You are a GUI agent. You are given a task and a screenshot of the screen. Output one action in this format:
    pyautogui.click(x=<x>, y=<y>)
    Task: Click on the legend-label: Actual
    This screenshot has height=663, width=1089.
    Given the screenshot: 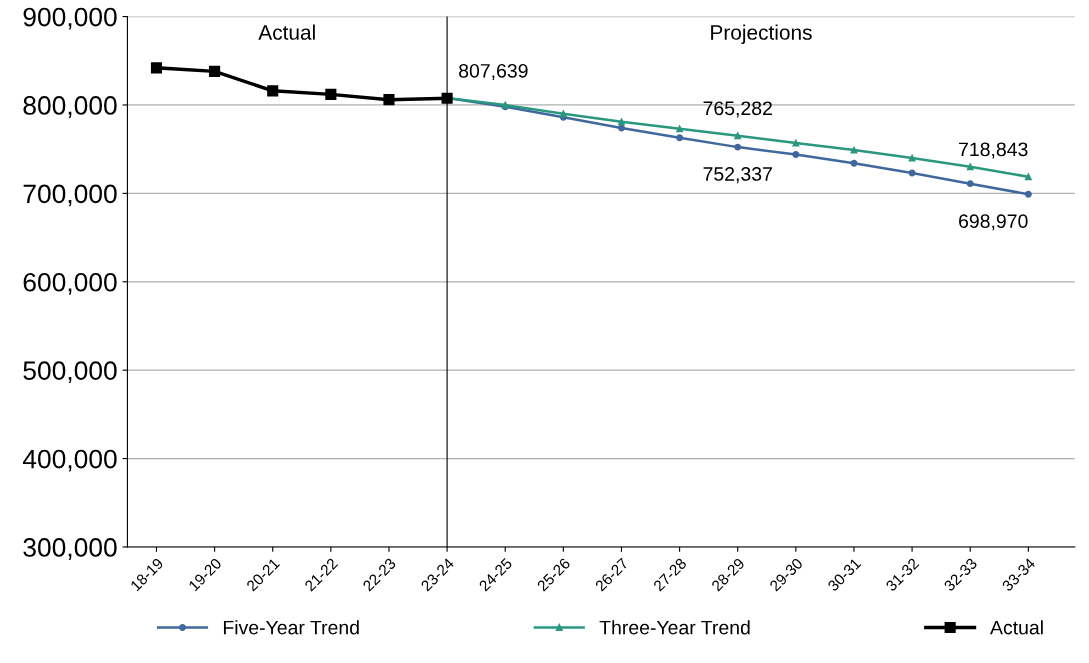 What is the action you would take?
    pyautogui.click(x=1016, y=627)
    